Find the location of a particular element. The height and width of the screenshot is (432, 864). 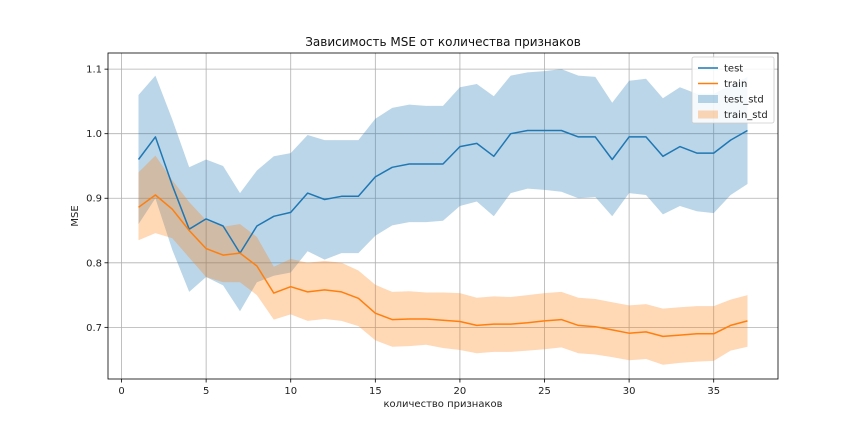

legend-label-test: test is located at coordinates (733, 69).